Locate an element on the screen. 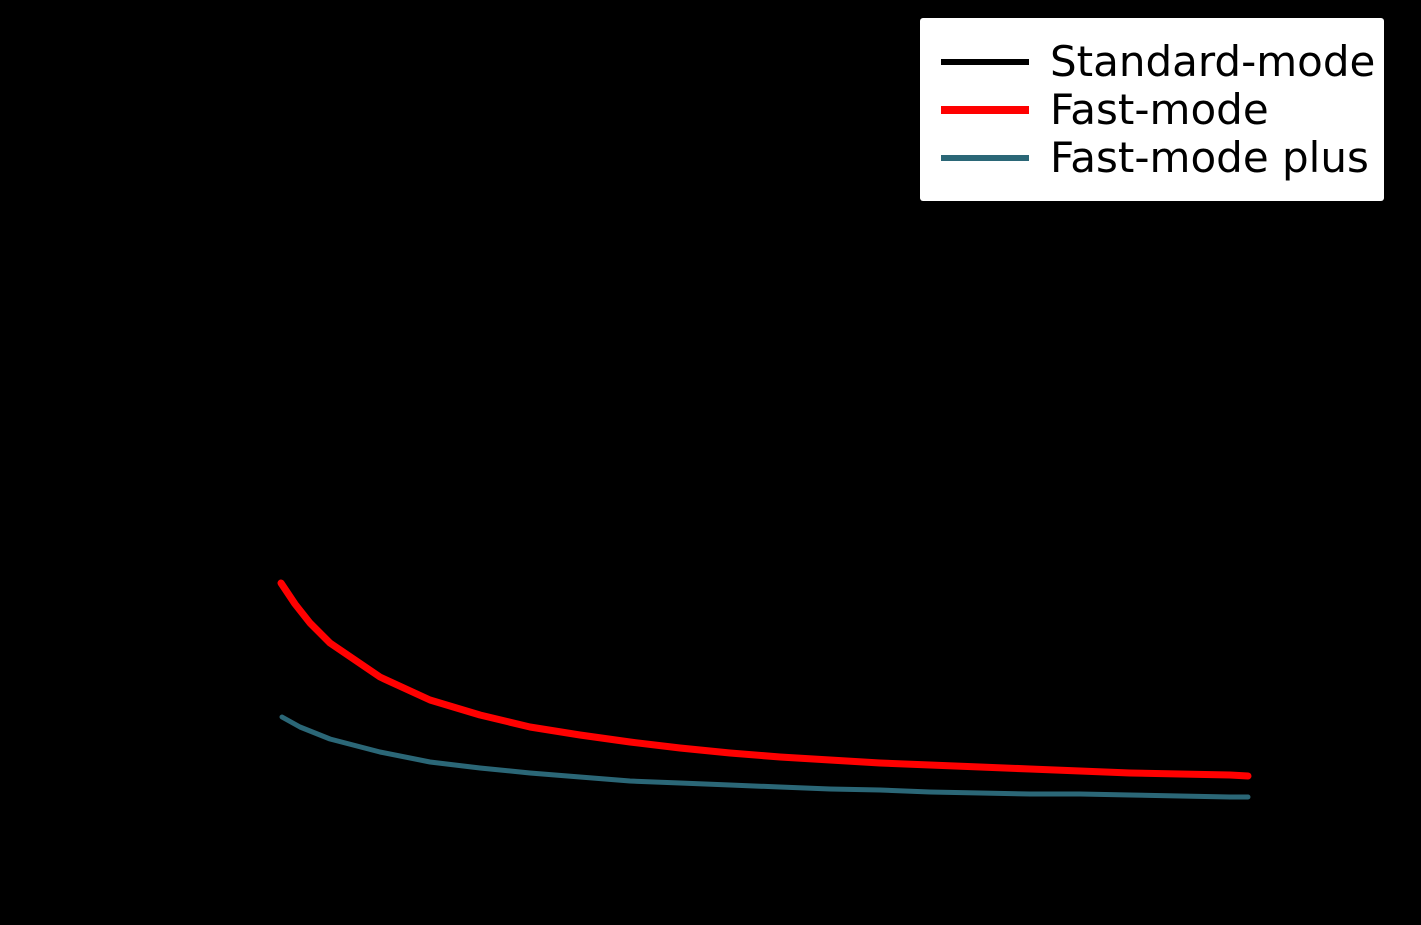 The image size is (1421, 925). legend: Standard-mode Fast-mode Fast-mode plus is located at coordinates (1152, 109).